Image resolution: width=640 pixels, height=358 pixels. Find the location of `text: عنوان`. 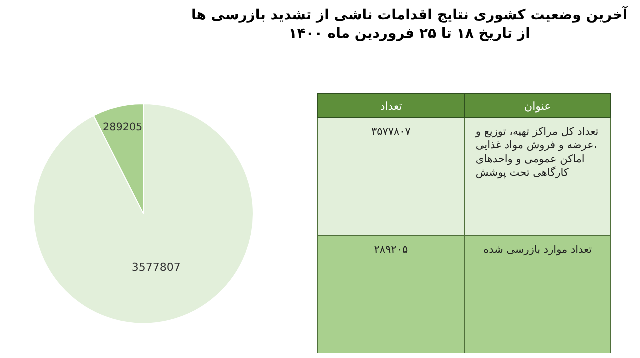

text: عنوان is located at coordinates (538, 107).